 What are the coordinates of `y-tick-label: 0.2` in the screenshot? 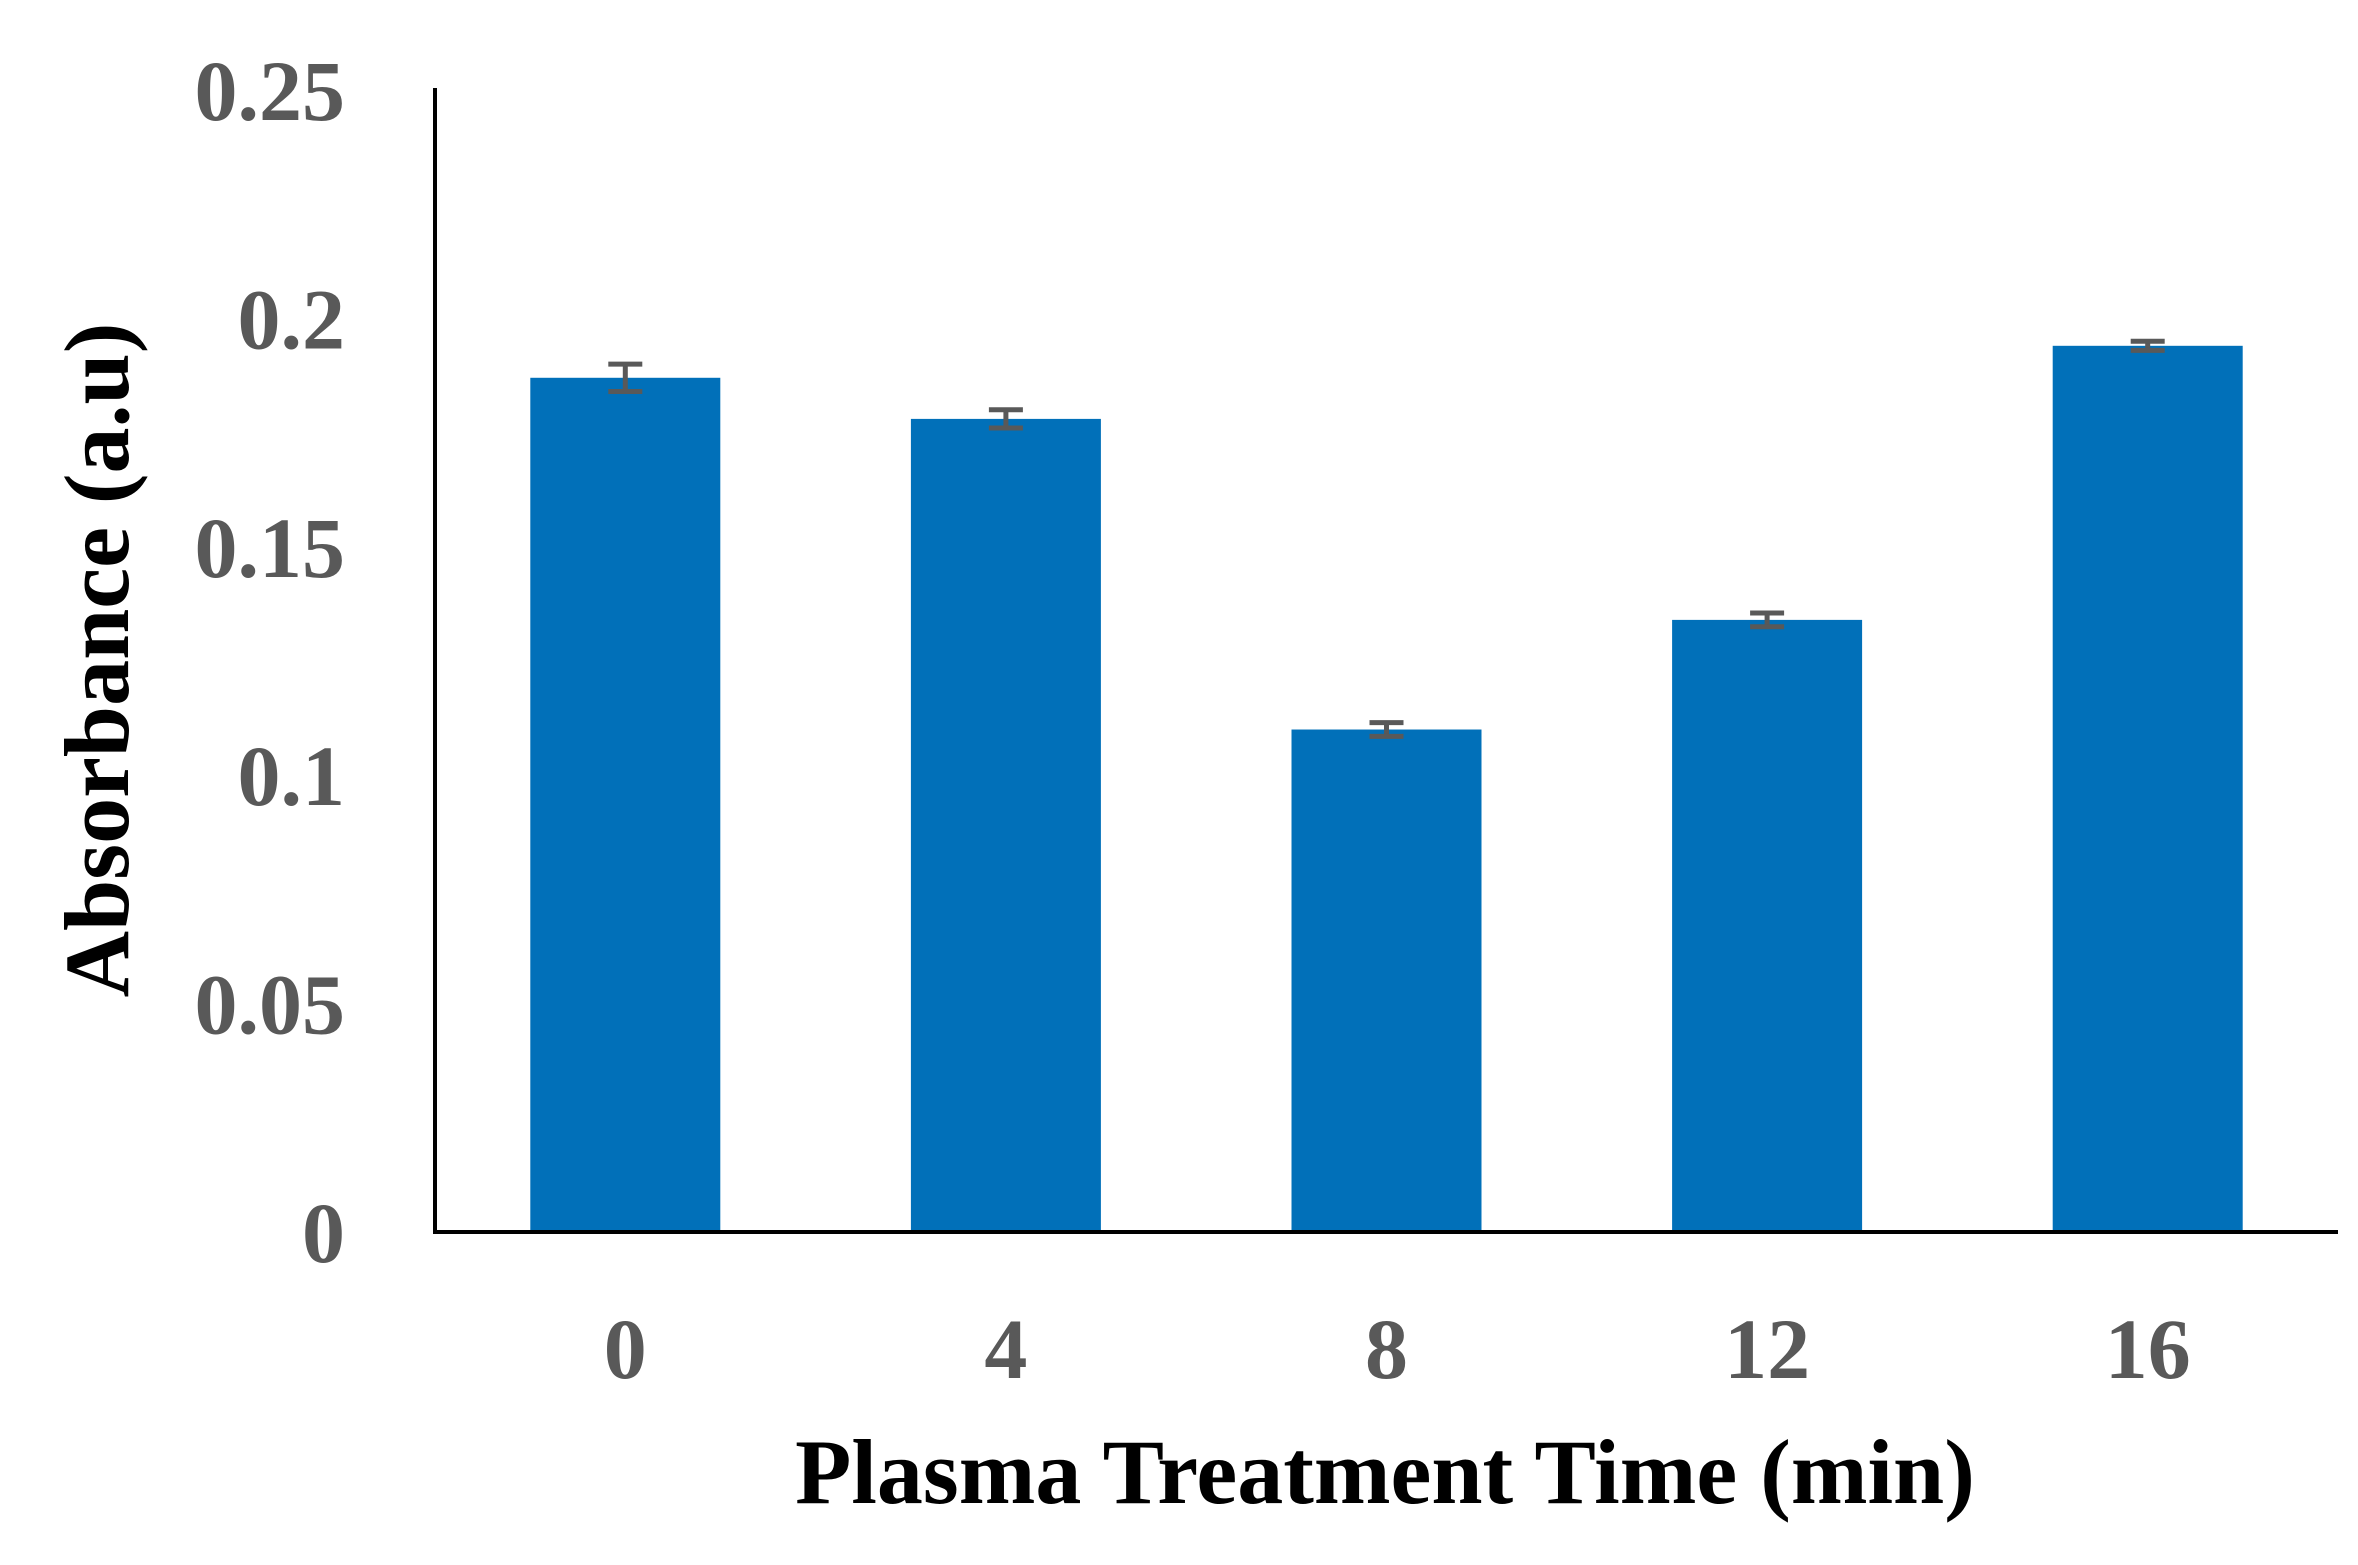 It's located at (292, 319).